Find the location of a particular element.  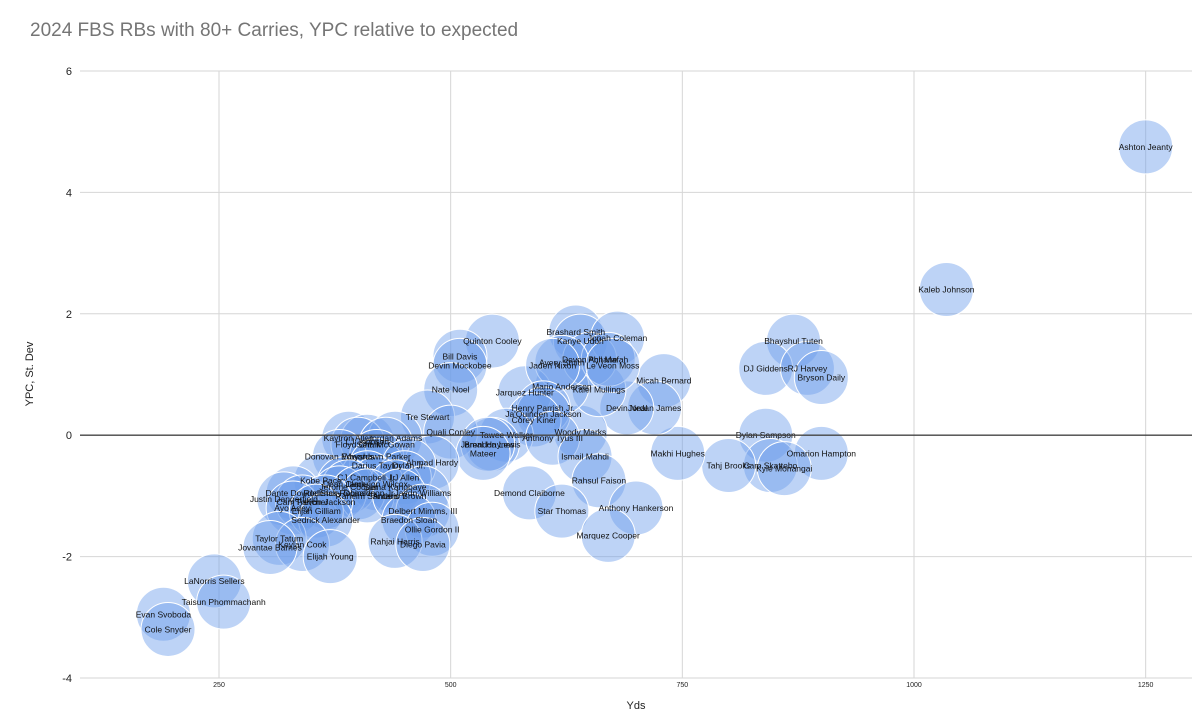

x-tick-label: 250 is located at coordinates (219, 685).